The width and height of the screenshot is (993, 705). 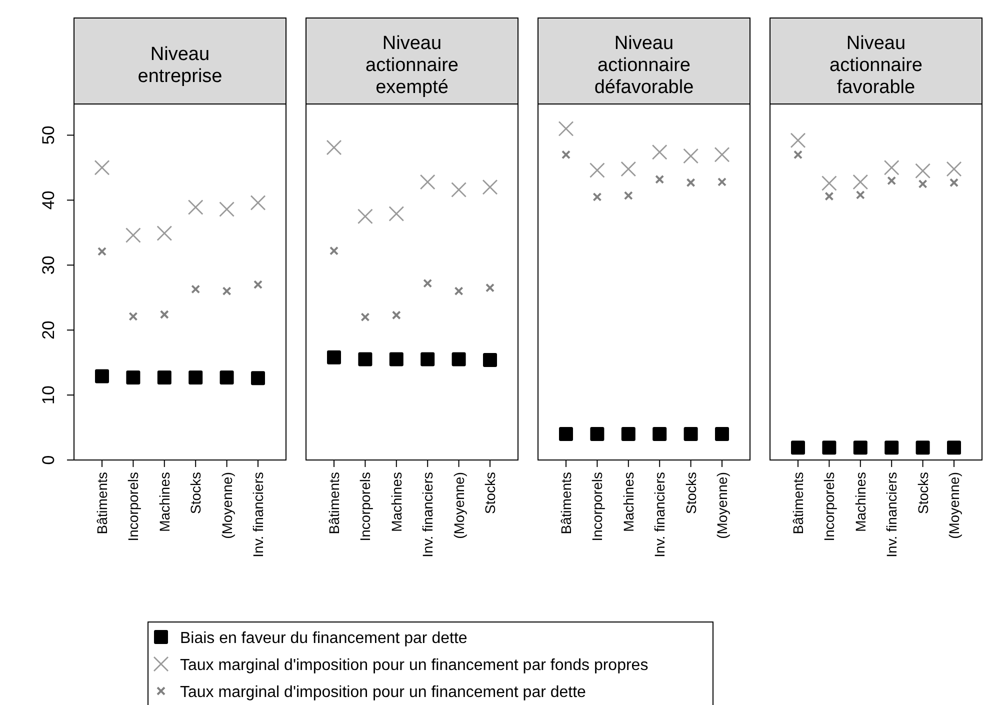 I want to click on y-tick-label: 50, so click(x=48, y=135).